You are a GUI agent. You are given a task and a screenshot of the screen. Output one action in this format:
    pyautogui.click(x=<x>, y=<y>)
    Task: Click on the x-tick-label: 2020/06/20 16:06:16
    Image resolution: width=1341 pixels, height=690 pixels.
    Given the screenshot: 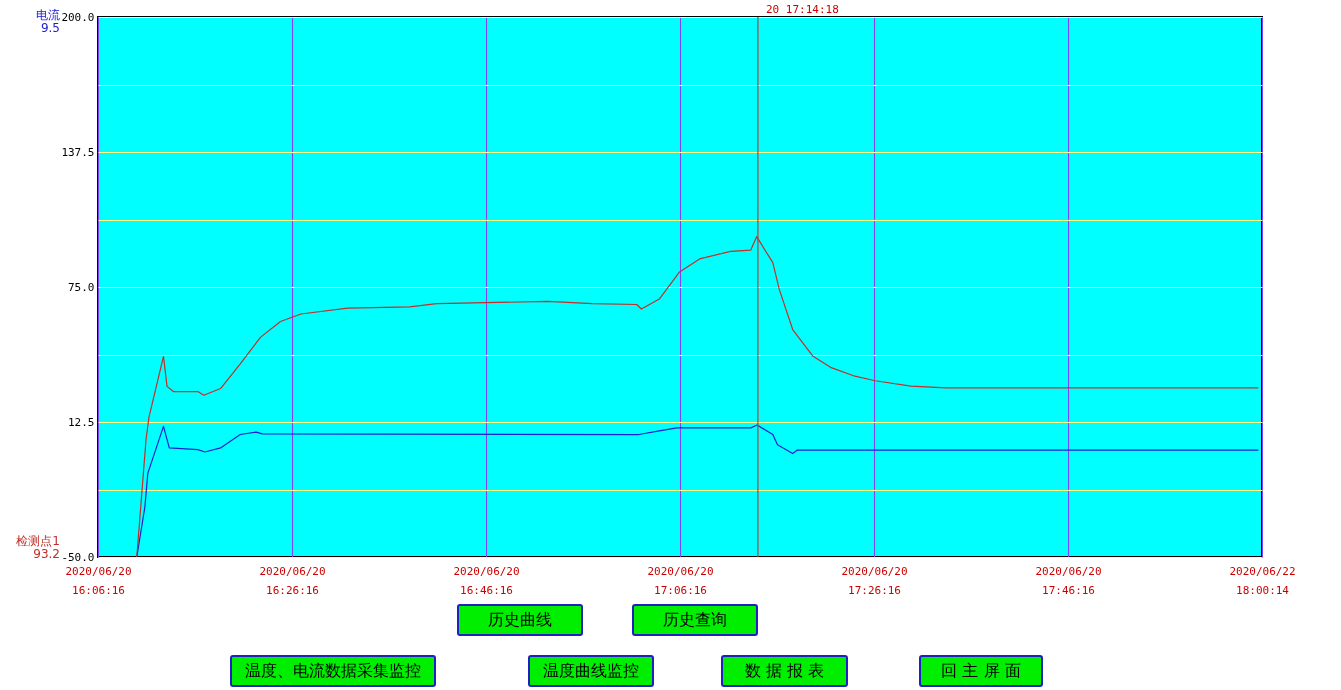 What is the action you would take?
    pyautogui.click(x=98, y=580)
    